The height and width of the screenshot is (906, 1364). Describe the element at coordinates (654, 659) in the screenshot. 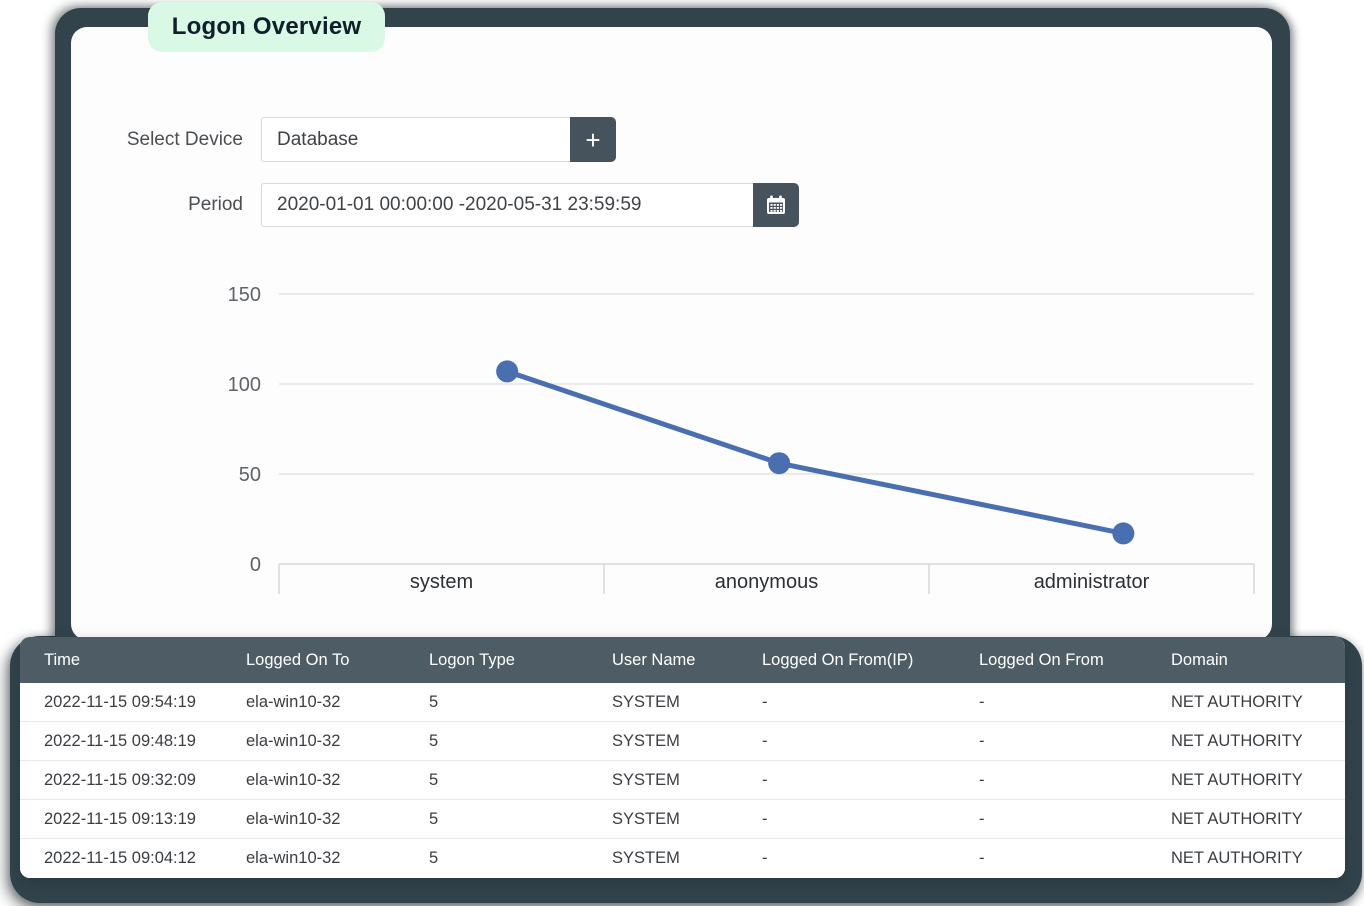

I see `column-header: User Name` at that location.